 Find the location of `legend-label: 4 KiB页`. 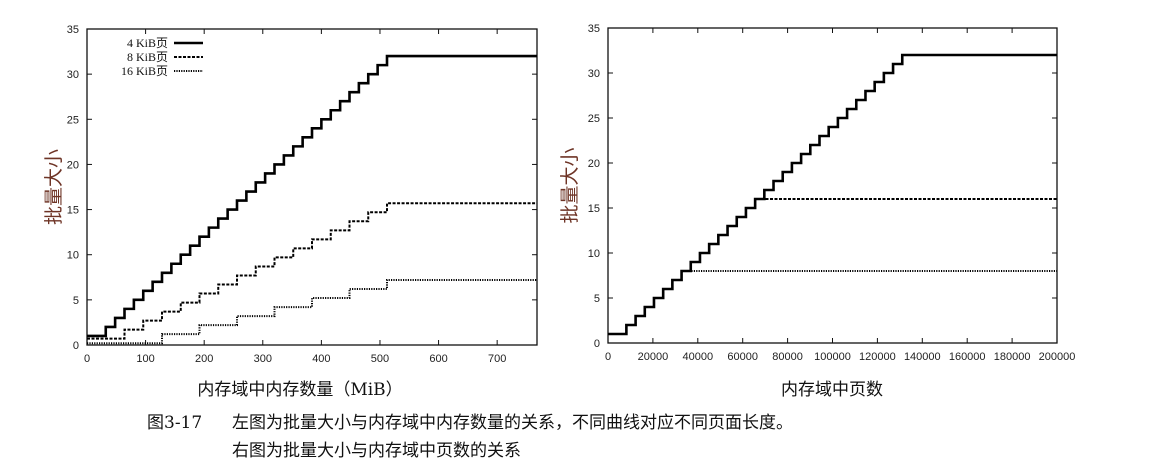

legend-label: 4 KiB页 is located at coordinates (147, 43).